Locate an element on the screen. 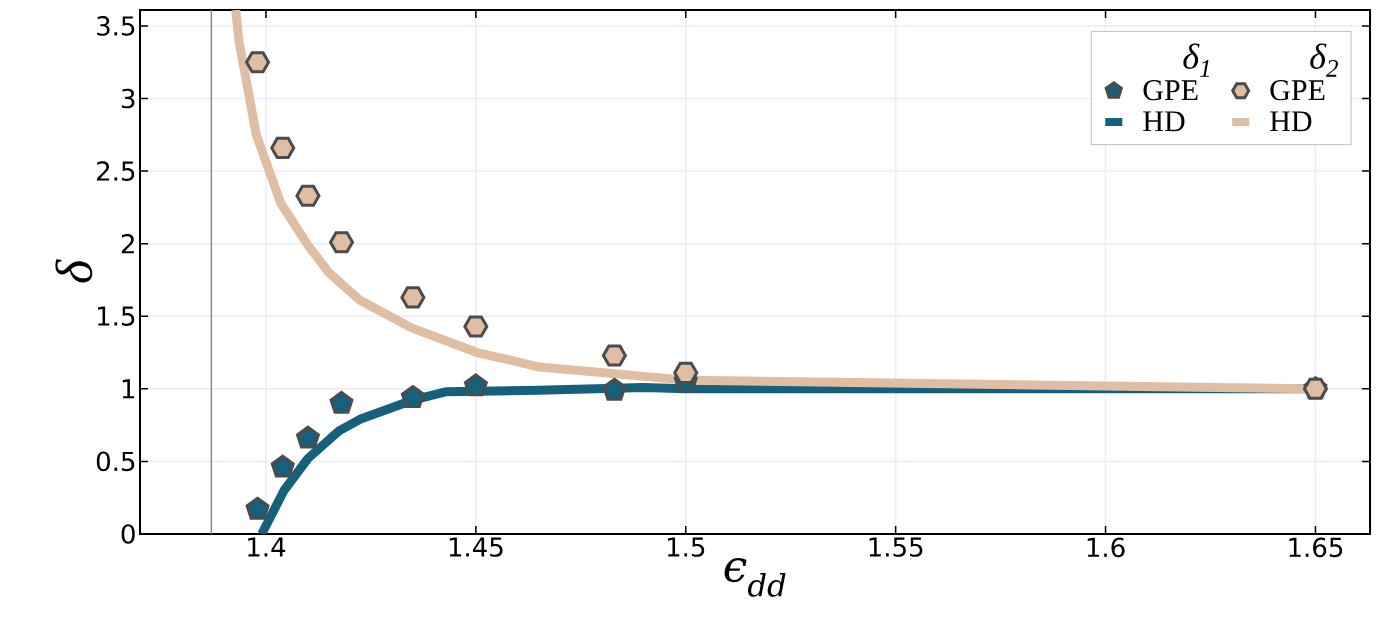 Image resolution: width=1387 pixels, height=639 pixels. y-tick-label: 2.5 is located at coordinates (116, 171).